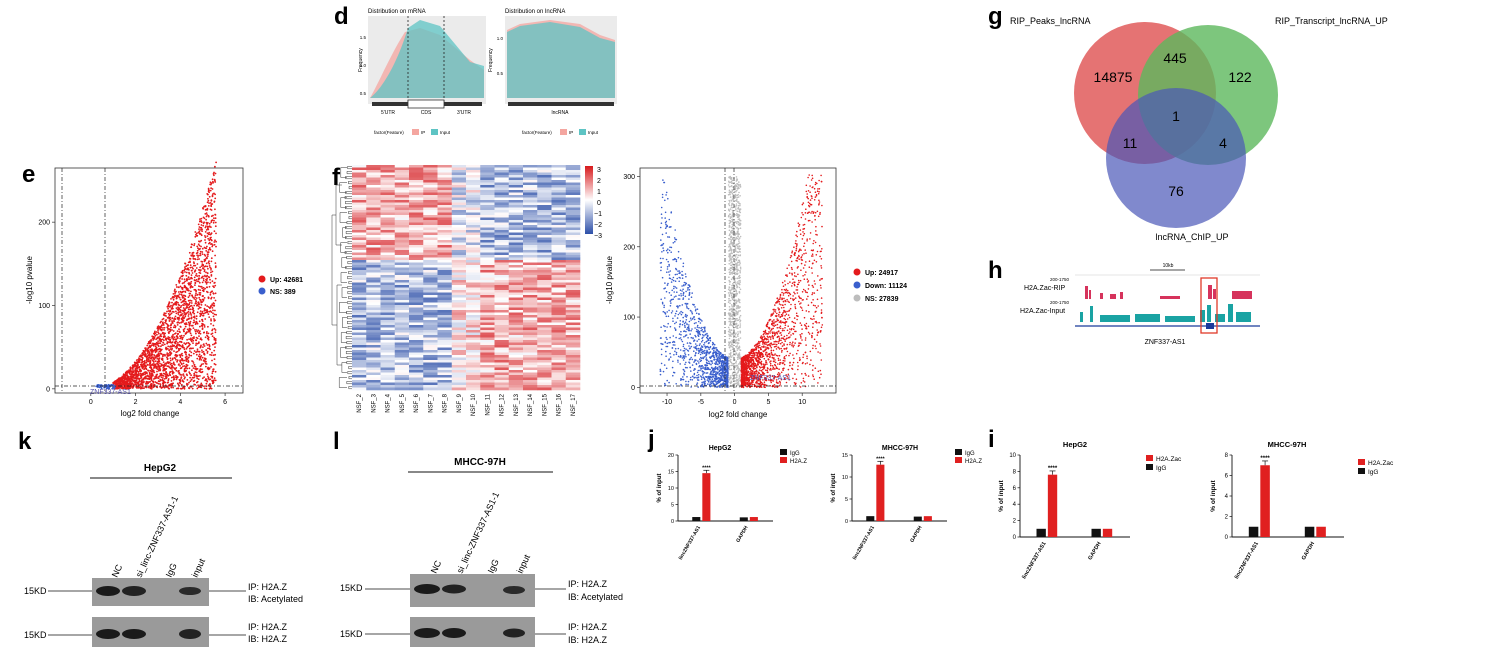  I want to click on d-region-3utr: 3'UTR, so click(464, 113).